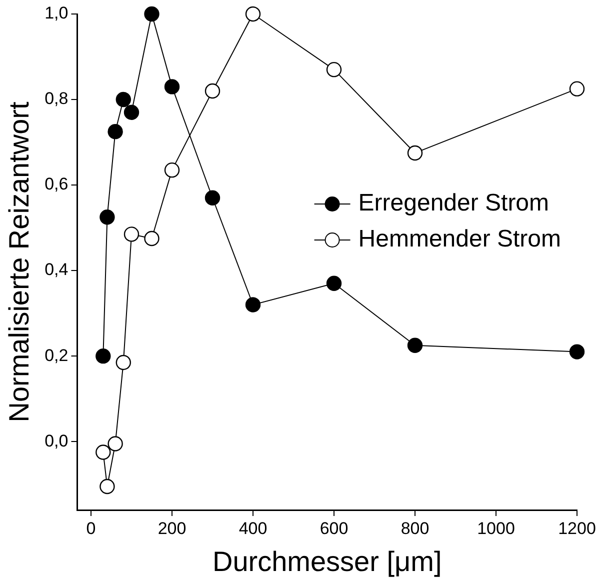 This screenshot has width=605, height=584. What do you see at coordinates (460, 239) in the screenshot?
I see `legend-label: Hemmender Strom` at bounding box center [460, 239].